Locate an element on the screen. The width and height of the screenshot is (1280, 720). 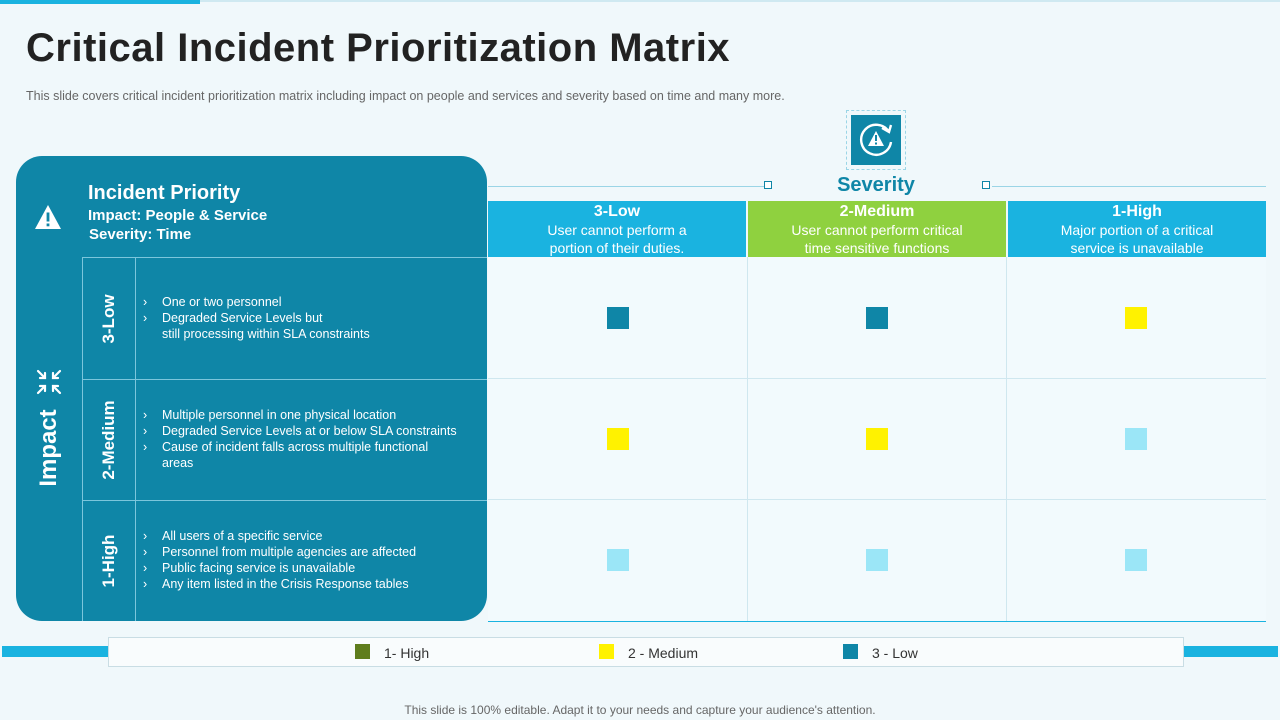
bullet-item: Degraded Service Levels but is located at coordinates (256, 318).